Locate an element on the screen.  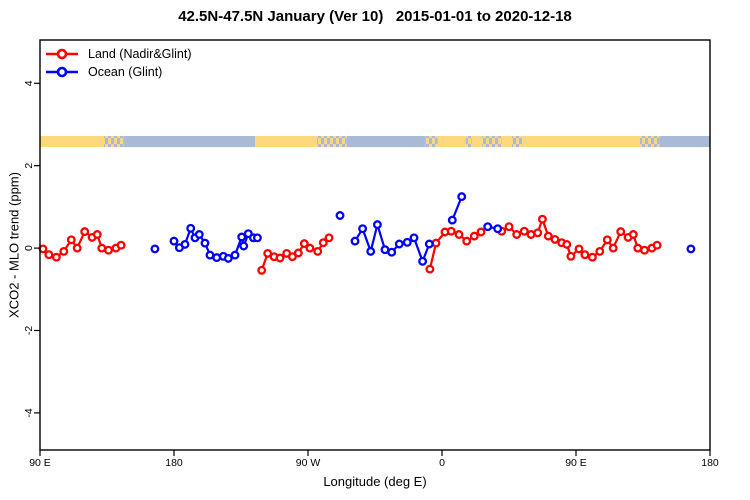
legend-item: Ocean (Glint) is located at coordinates (118, 72).